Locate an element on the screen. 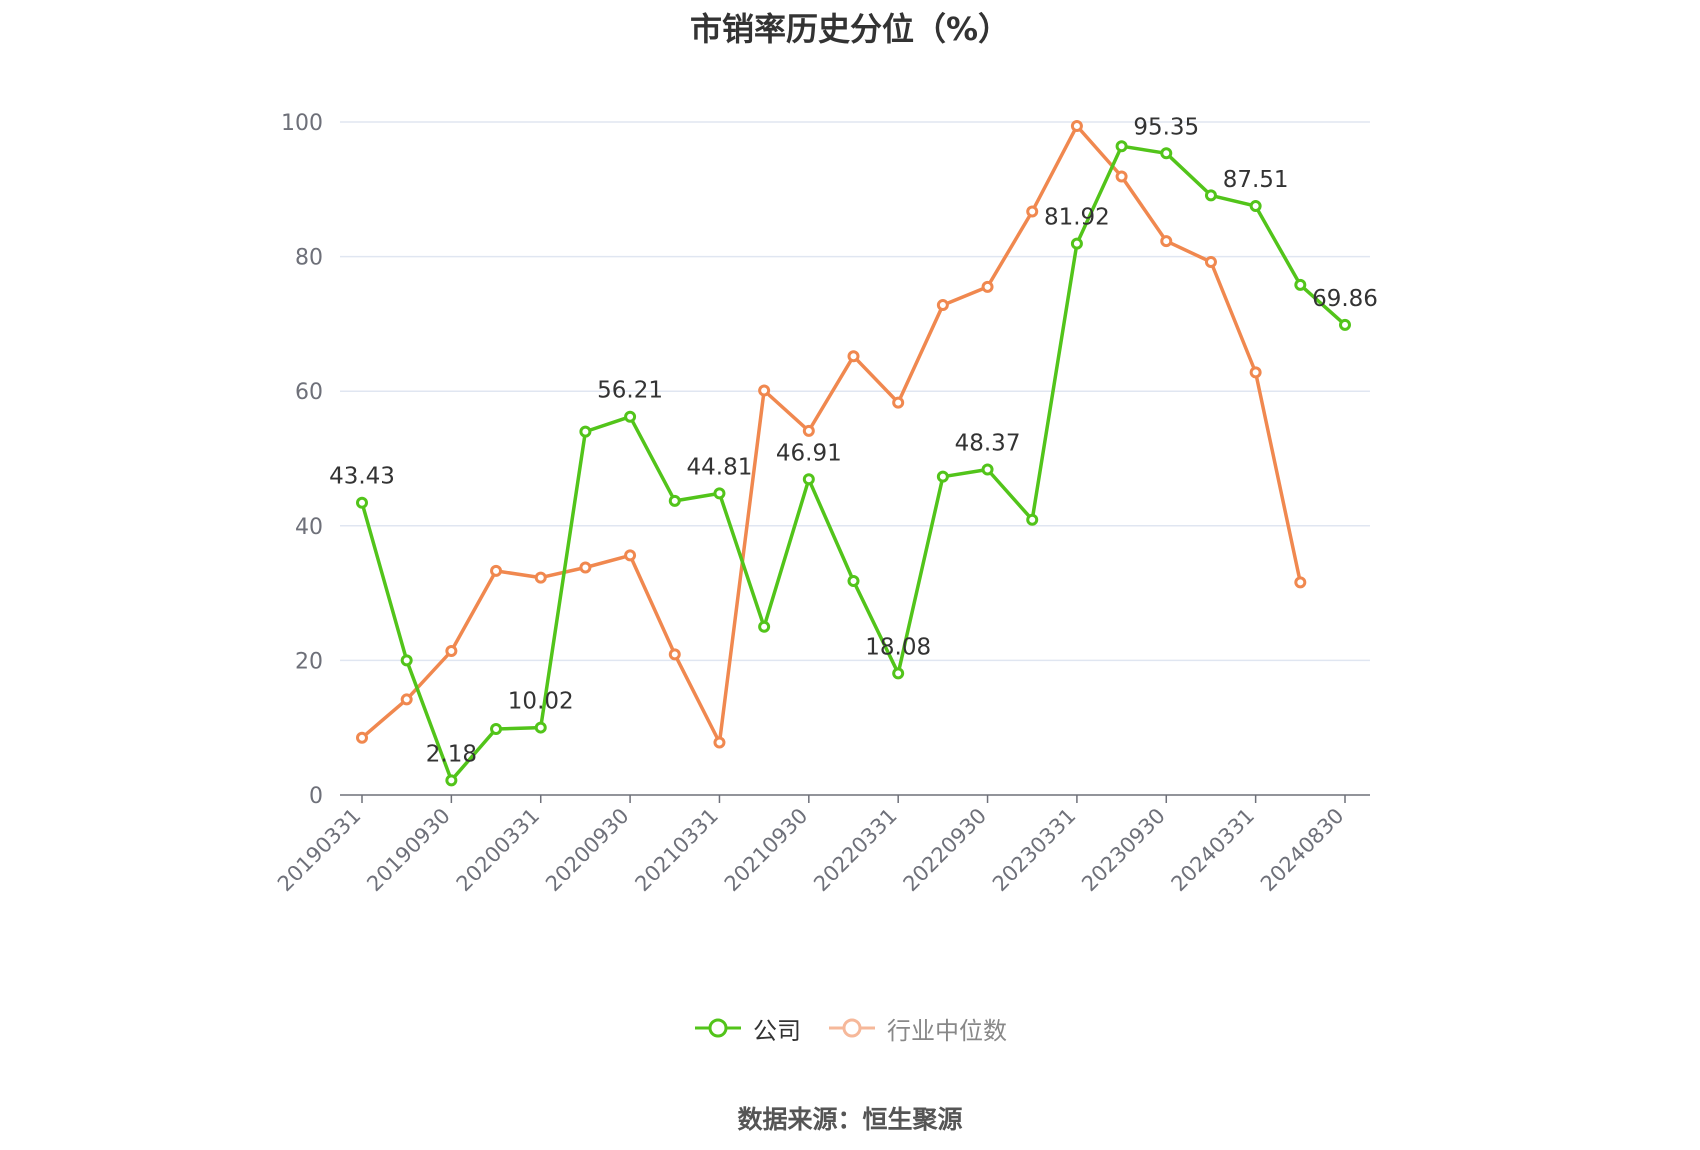  x-tick-label: 20220331 is located at coordinates (855, 850).